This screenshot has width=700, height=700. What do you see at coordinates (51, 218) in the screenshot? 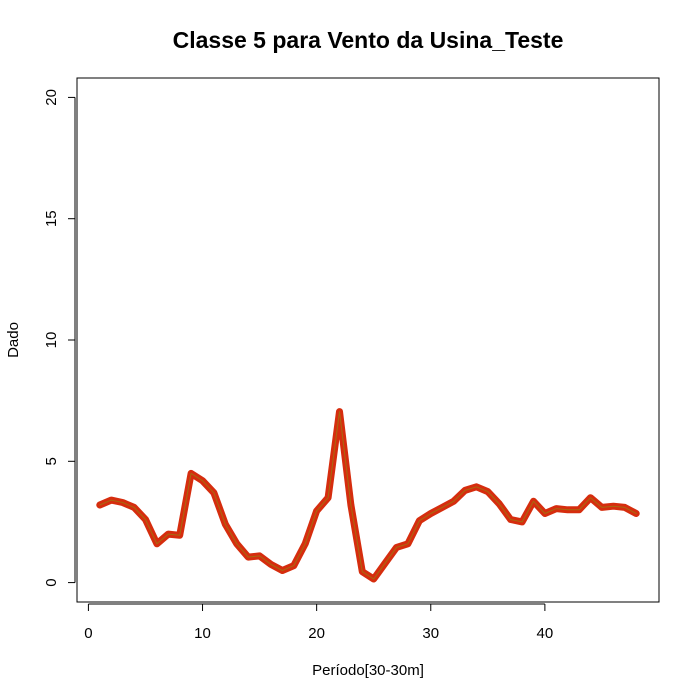
I see `y-tick-label: 15` at bounding box center [51, 218].